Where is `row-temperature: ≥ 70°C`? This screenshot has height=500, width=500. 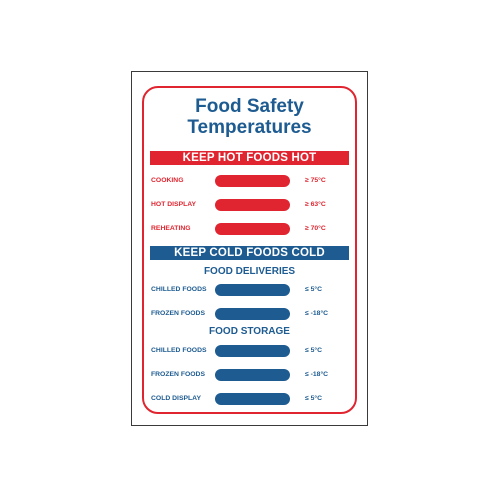
row-temperature: ≥ 70°C is located at coordinates (315, 228).